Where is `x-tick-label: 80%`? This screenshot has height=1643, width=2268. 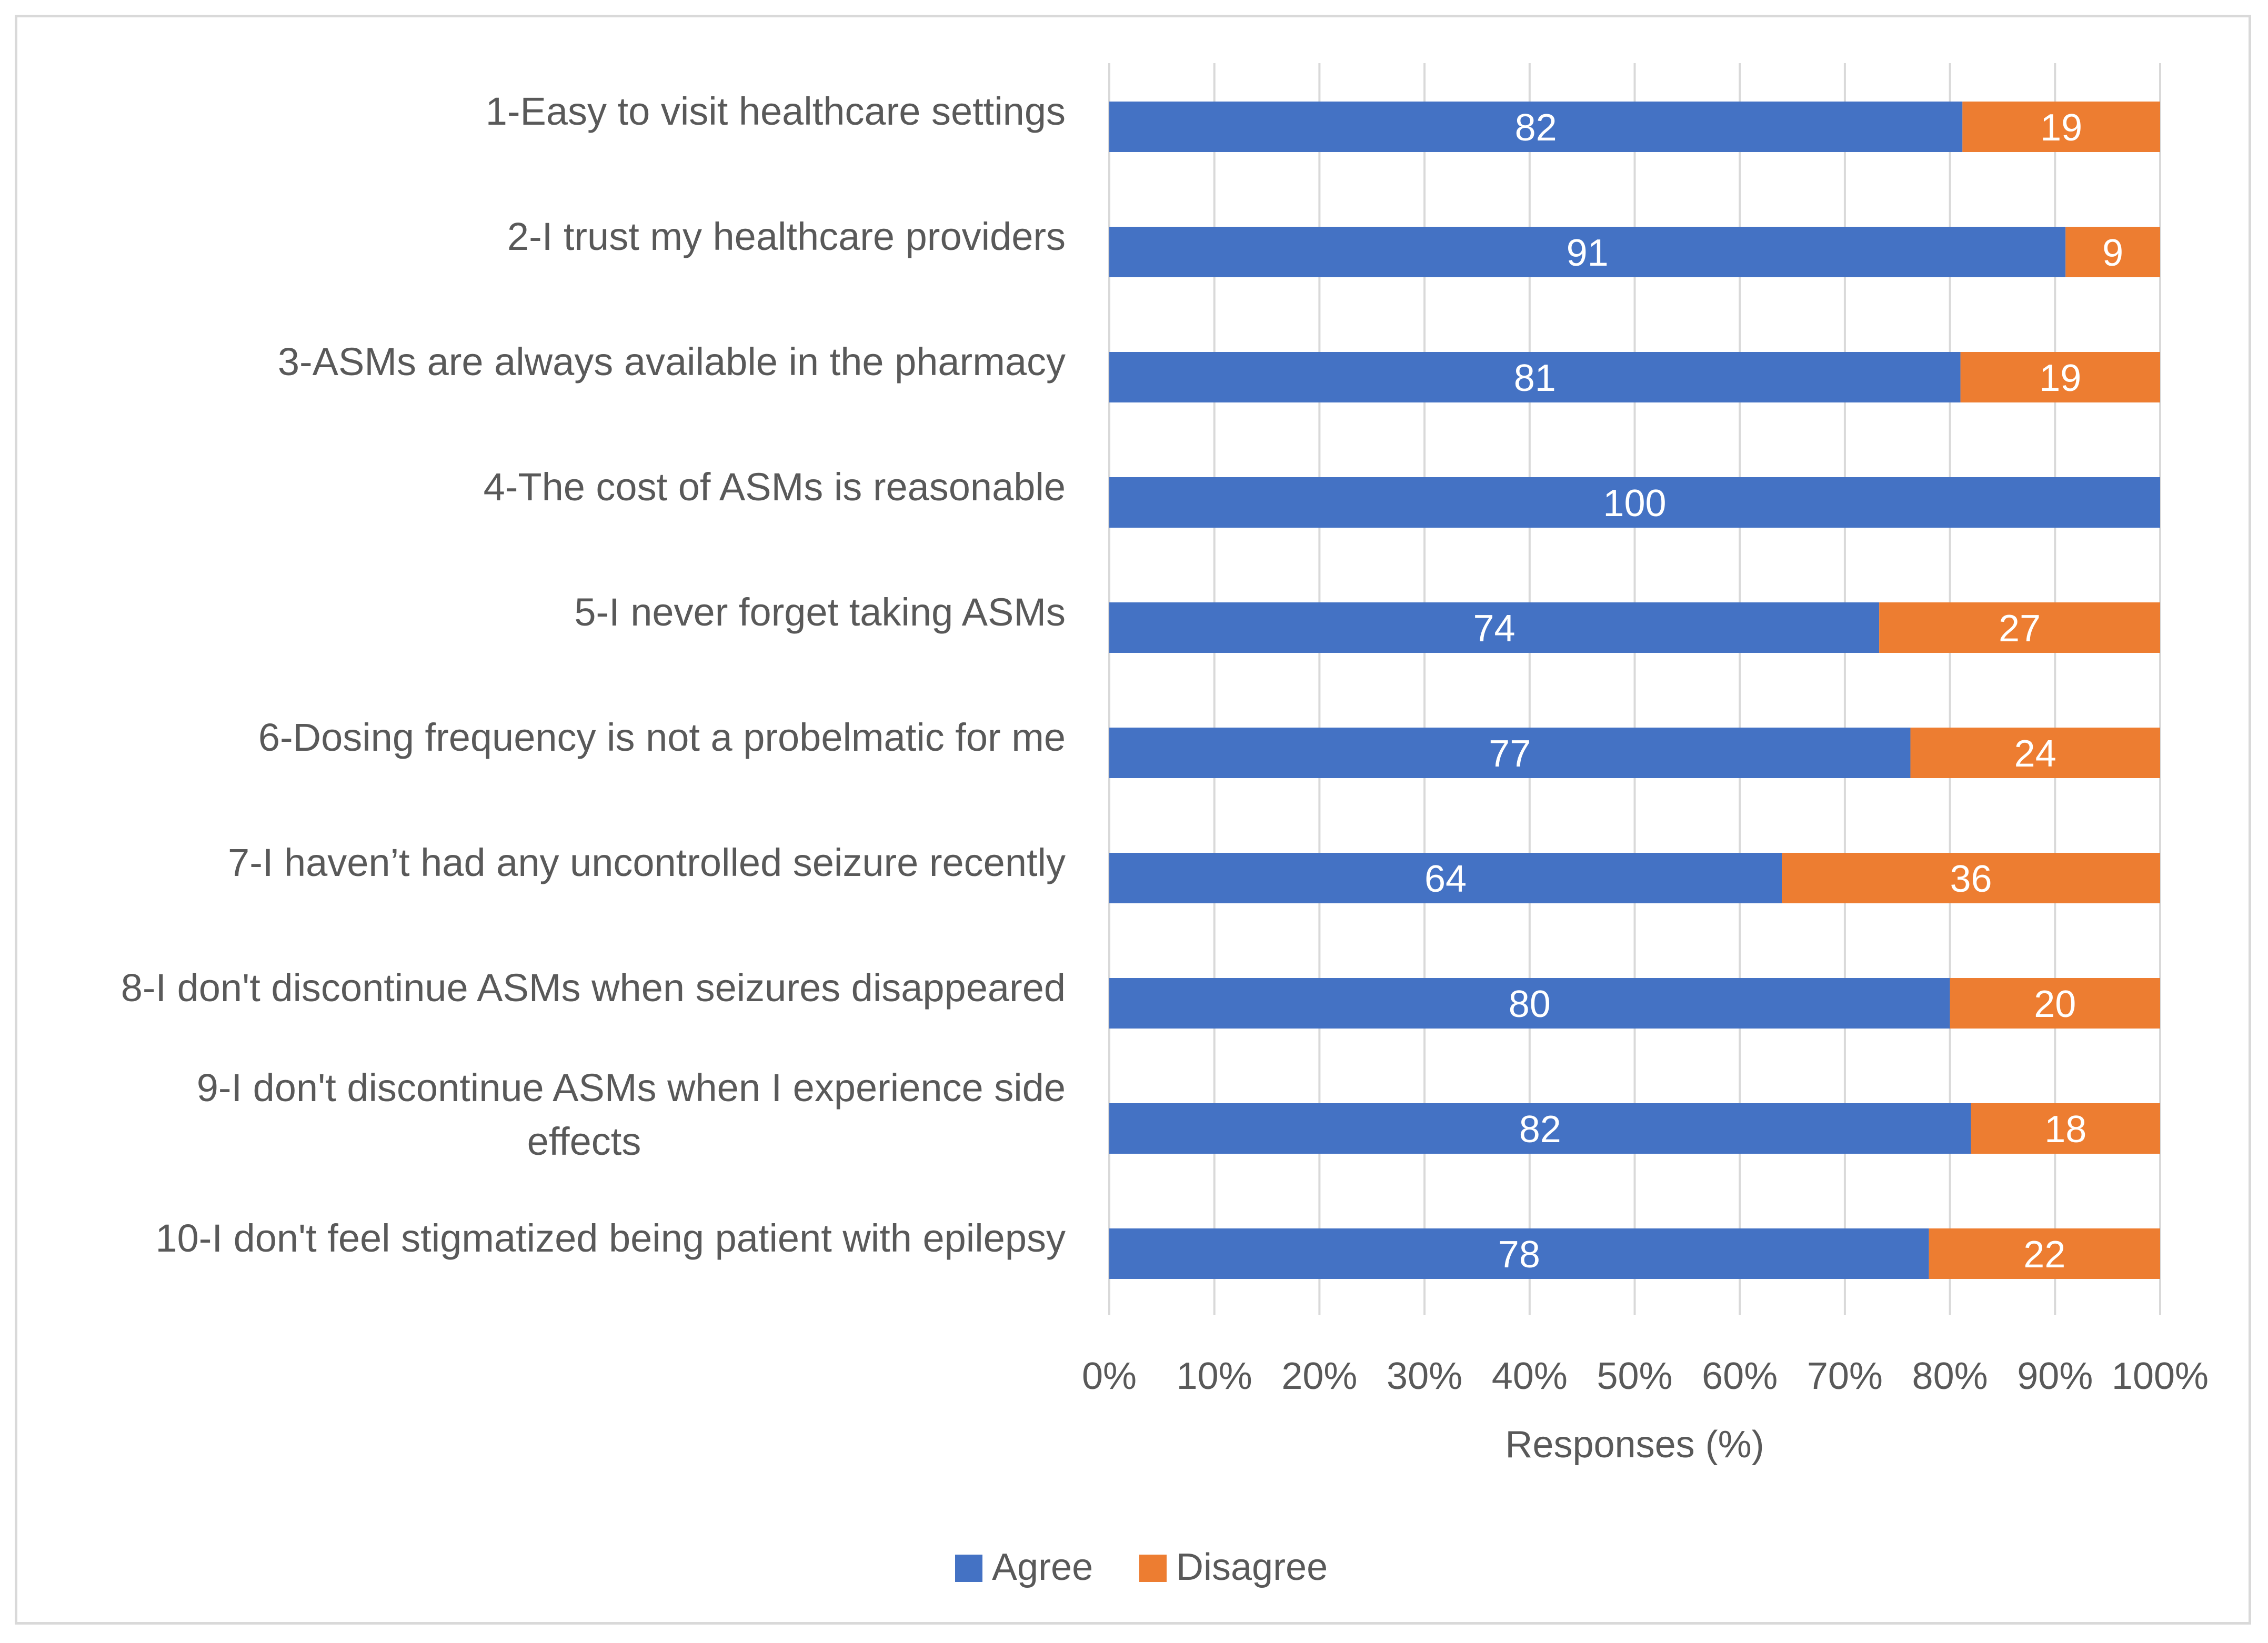 x-tick-label: 80% is located at coordinates (1950, 1376).